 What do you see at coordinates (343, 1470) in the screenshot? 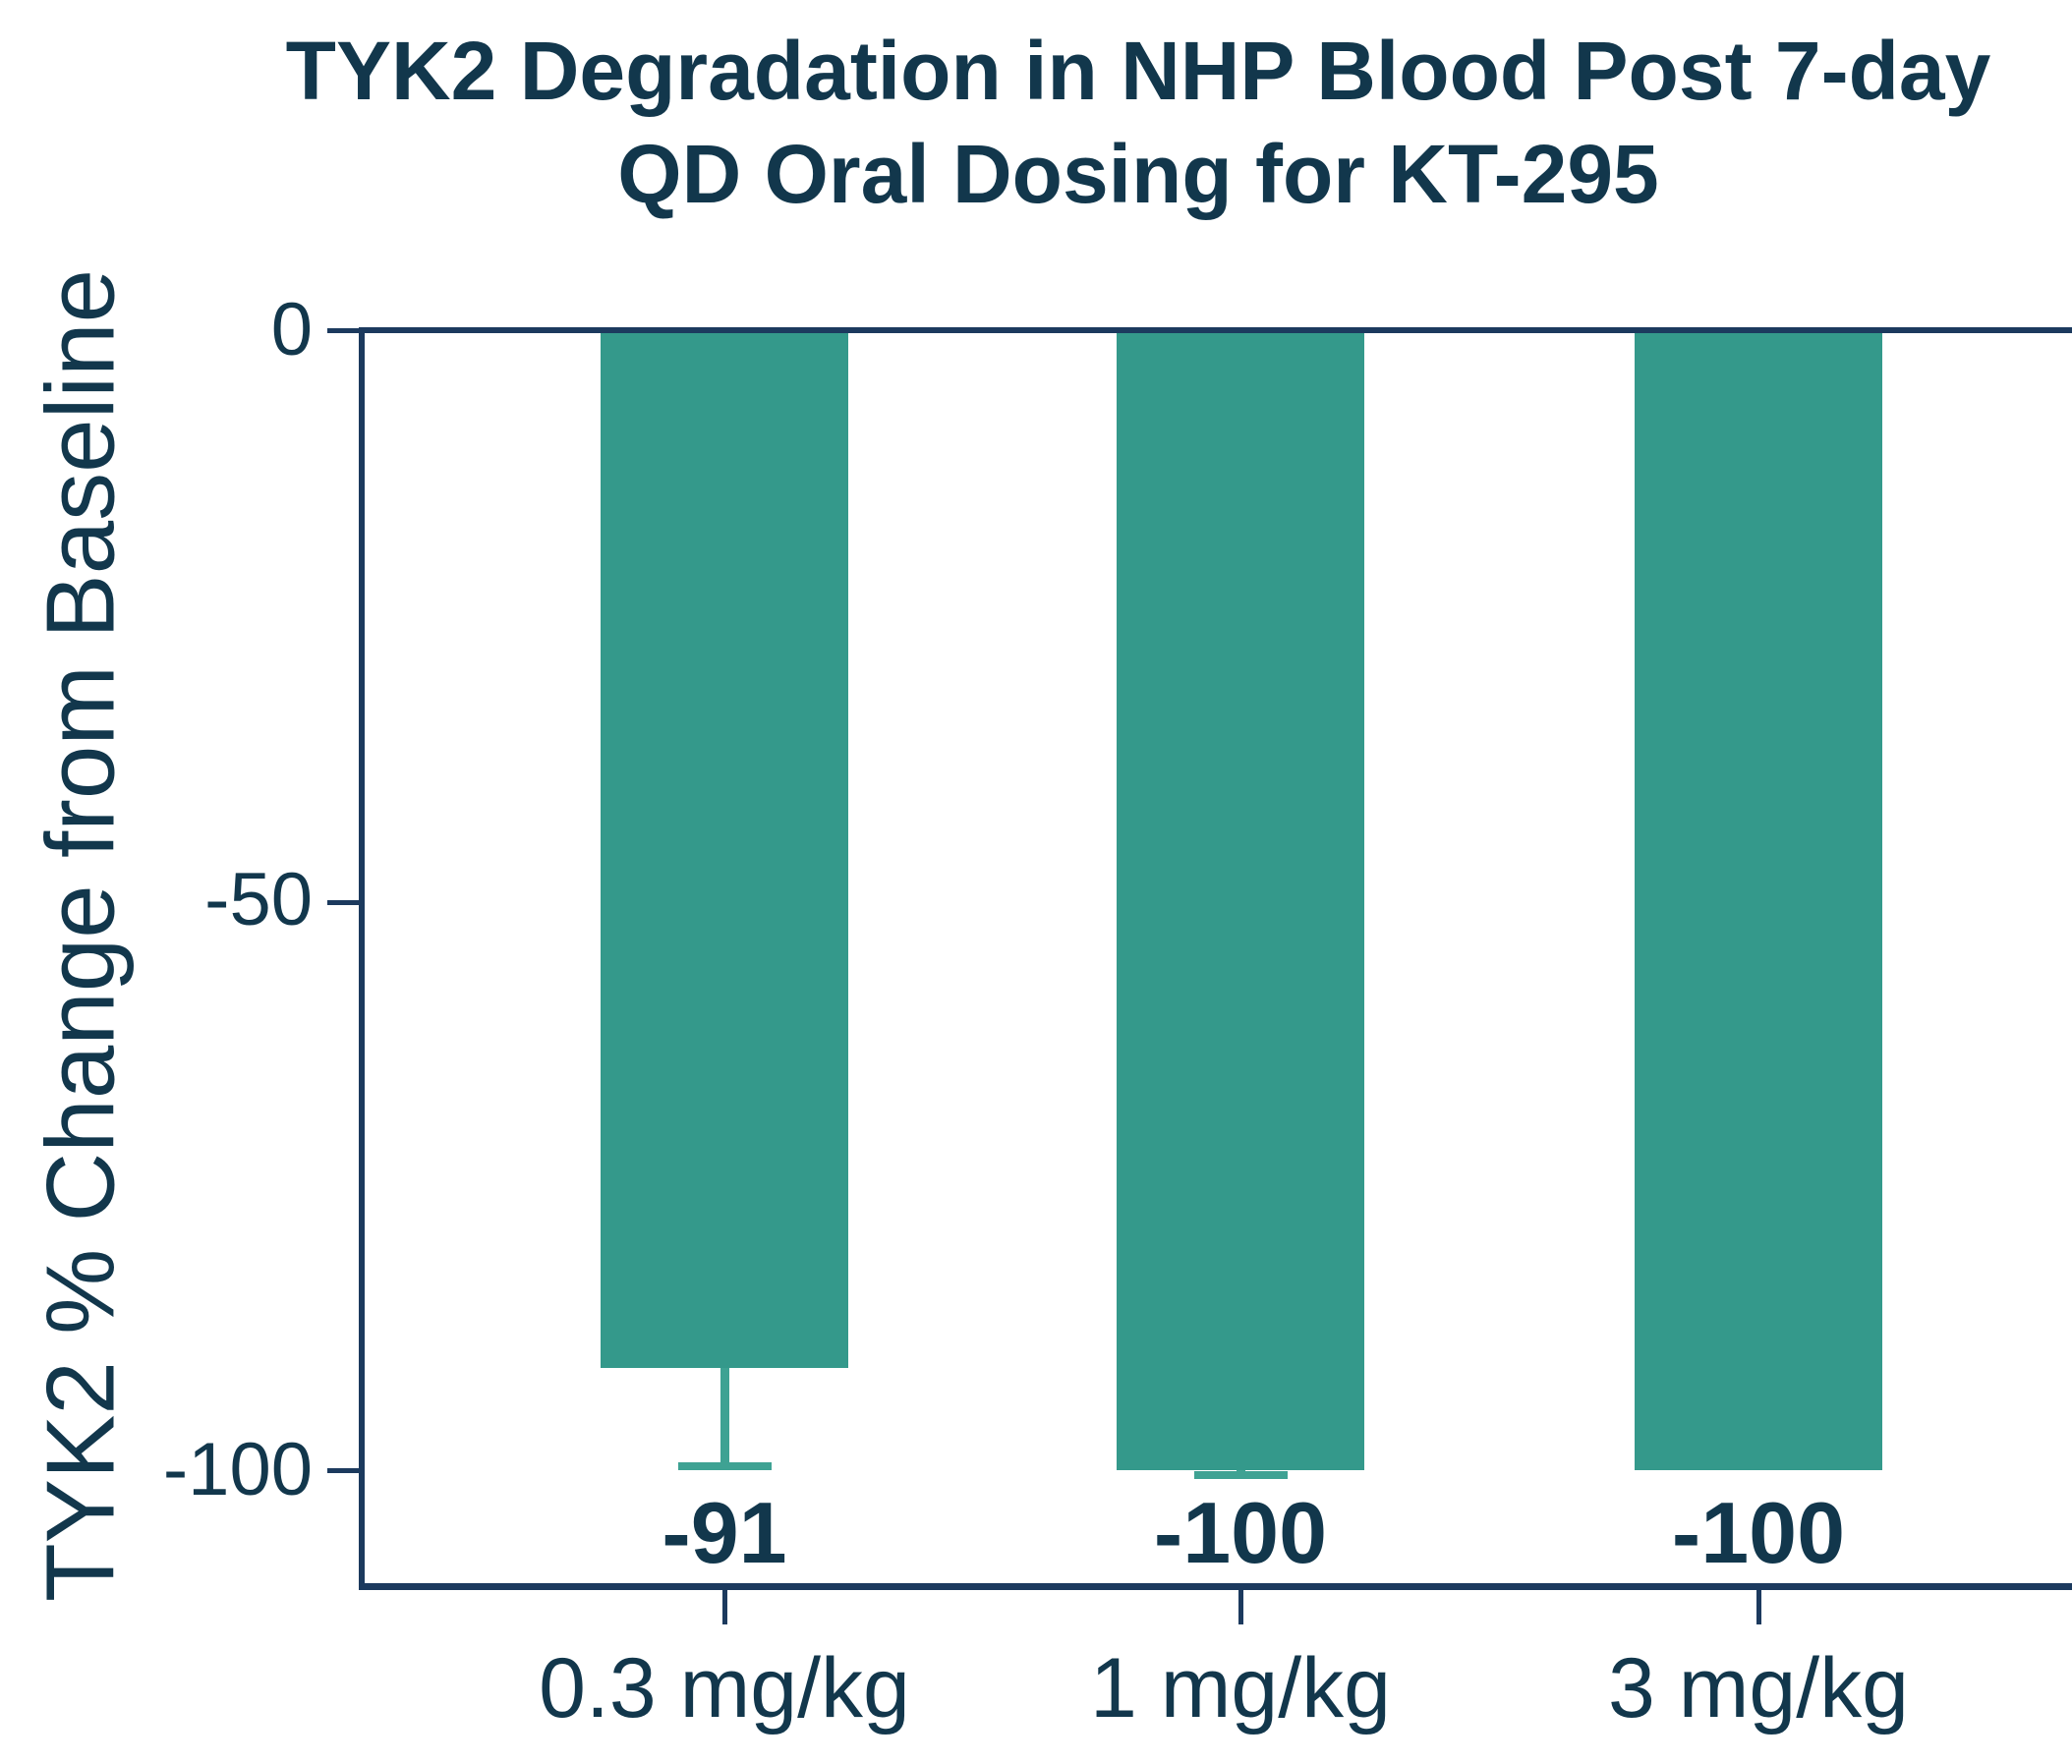
I see `y-tick-minus100` at bounding box center [343, 1470].